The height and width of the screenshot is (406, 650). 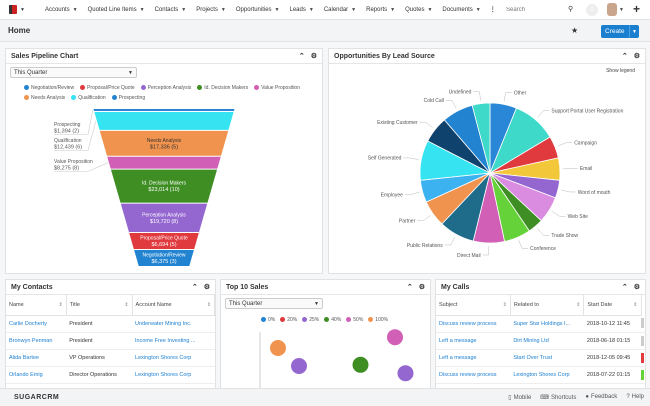 I want to click on avatar, so click(x=612, y=9).